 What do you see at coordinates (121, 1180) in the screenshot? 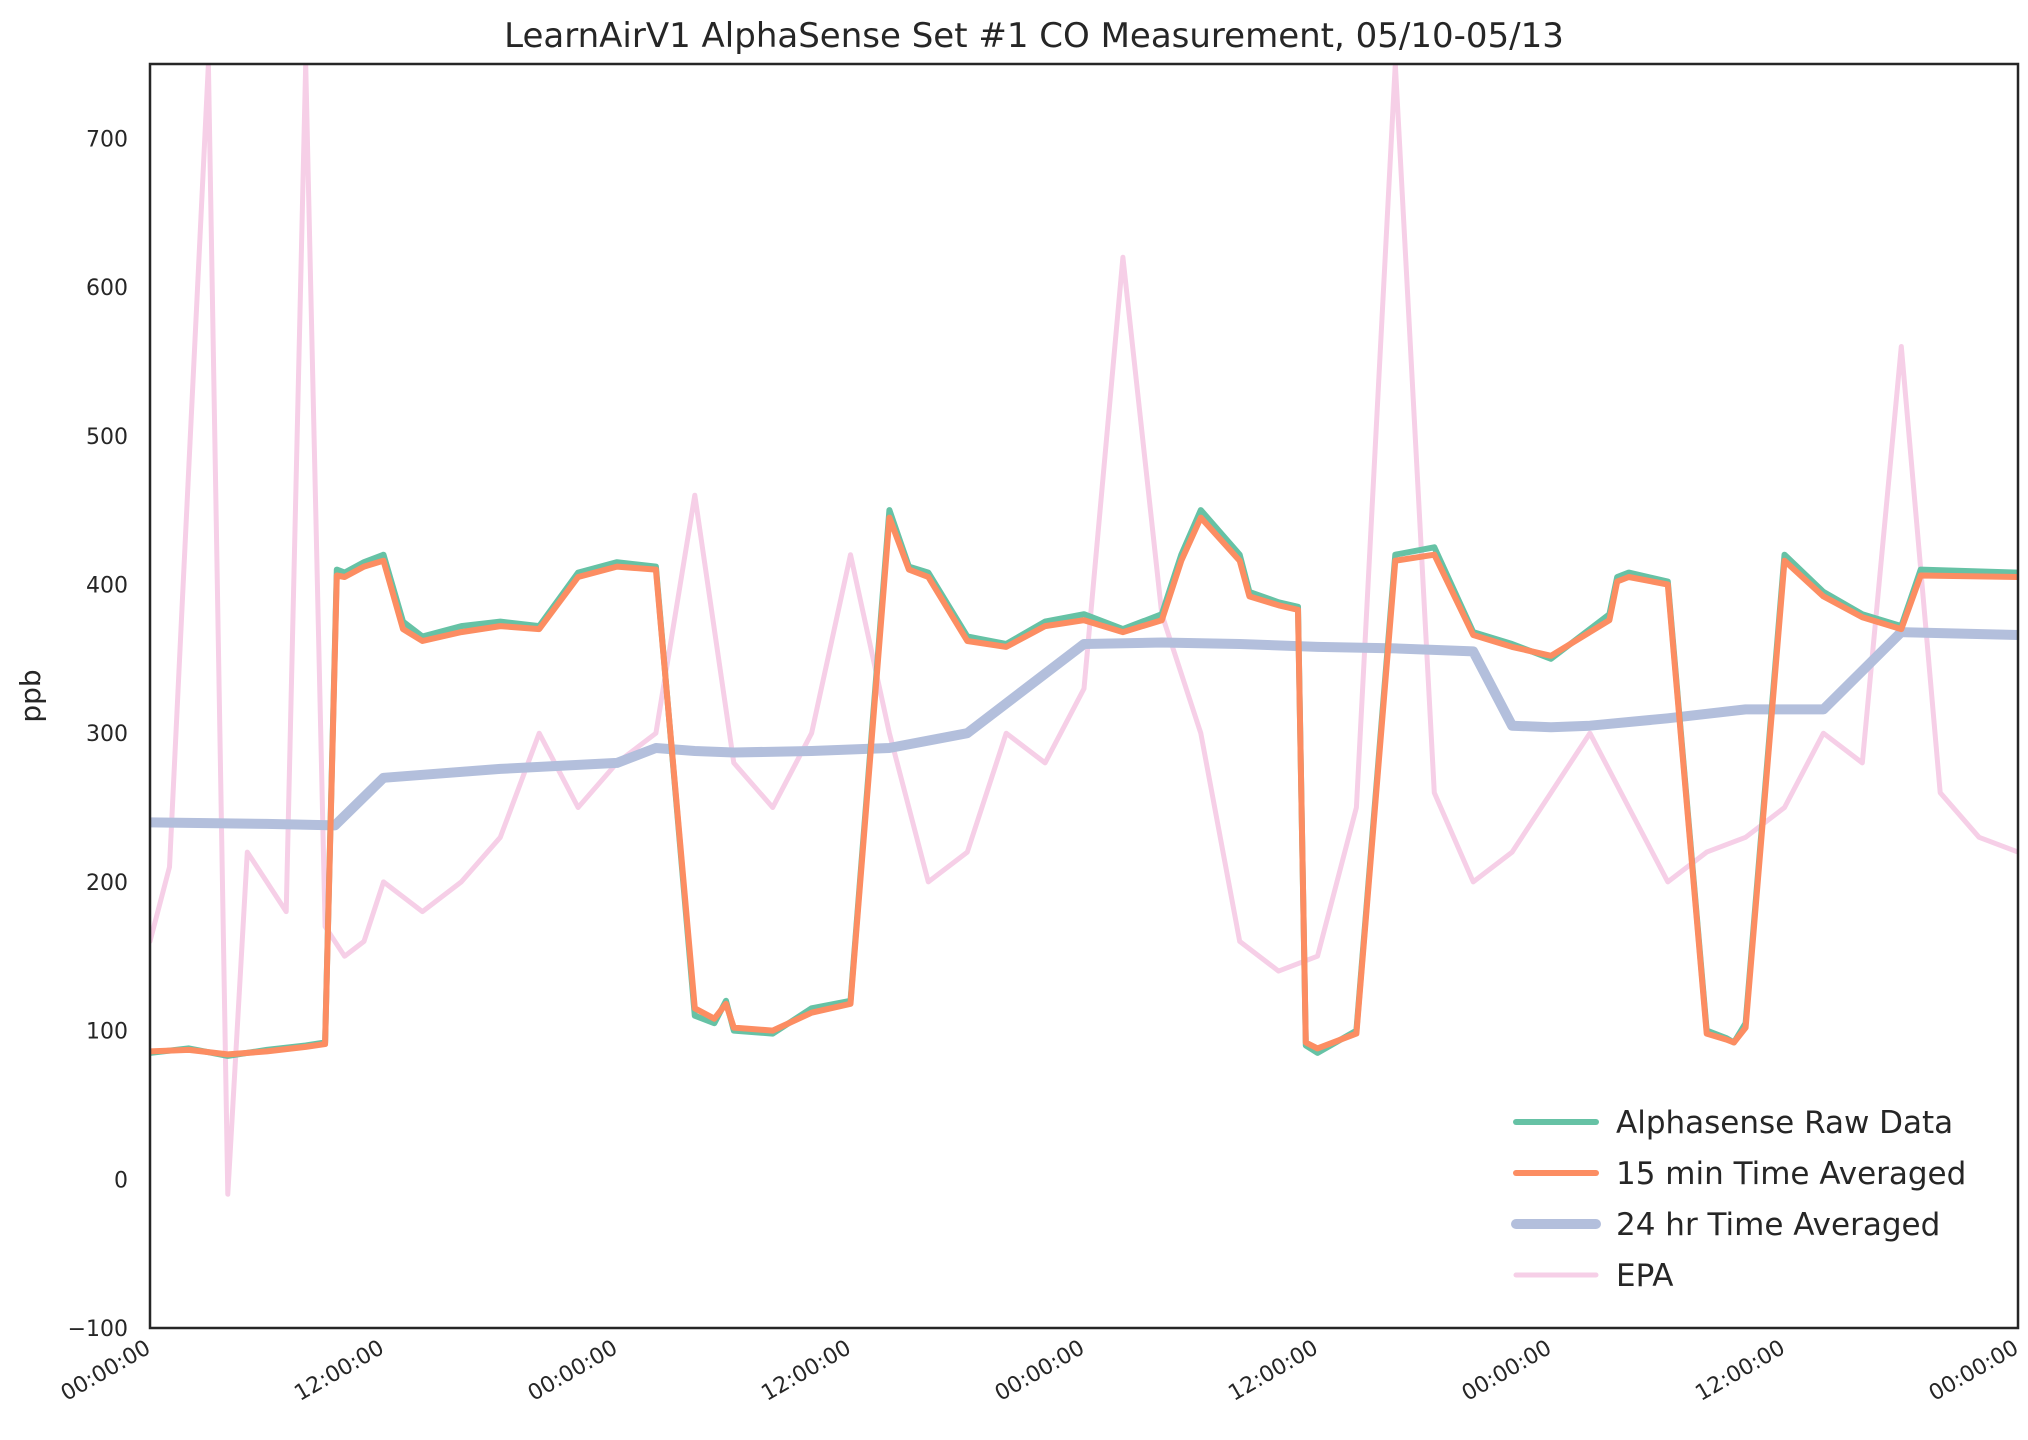
I see `y-tick-label: 0` at bounding box center [121, 1180].